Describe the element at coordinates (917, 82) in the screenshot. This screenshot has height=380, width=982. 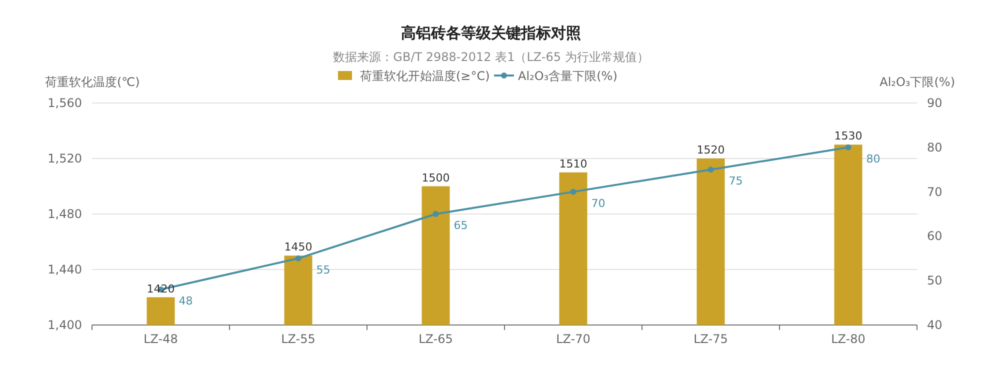
I see `y2-axis-title: Al₂O₃下限(%)` at that location.